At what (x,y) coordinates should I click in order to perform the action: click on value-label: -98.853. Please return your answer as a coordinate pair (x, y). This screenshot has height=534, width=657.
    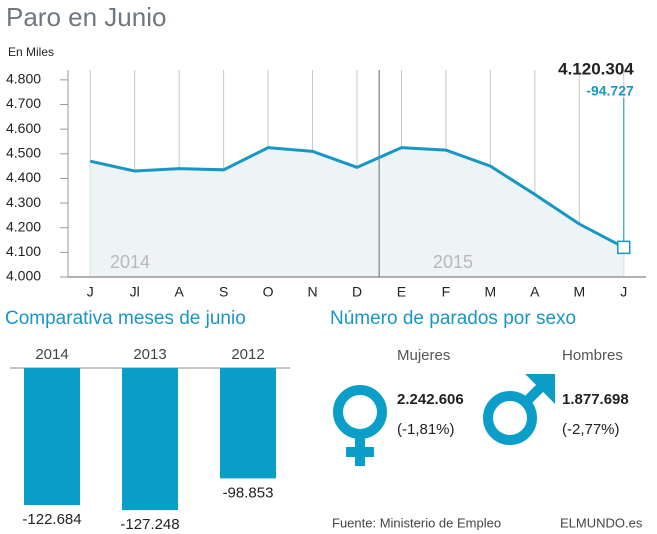
    Looking at the image, I should click on (248, 492).